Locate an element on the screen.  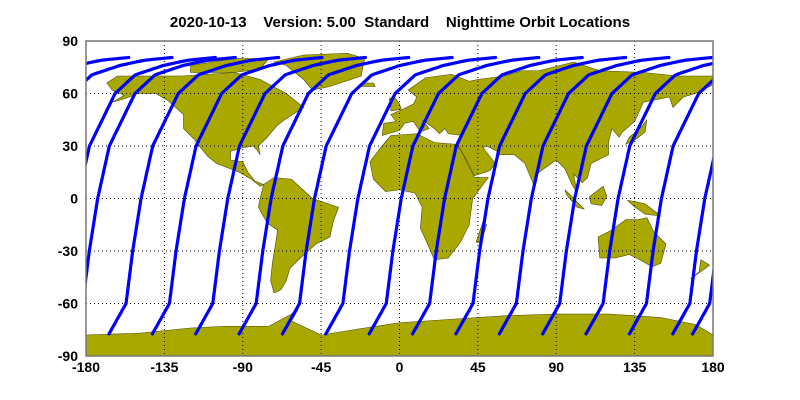
y-tick-label: -30 is located at coordinates (68, 251).